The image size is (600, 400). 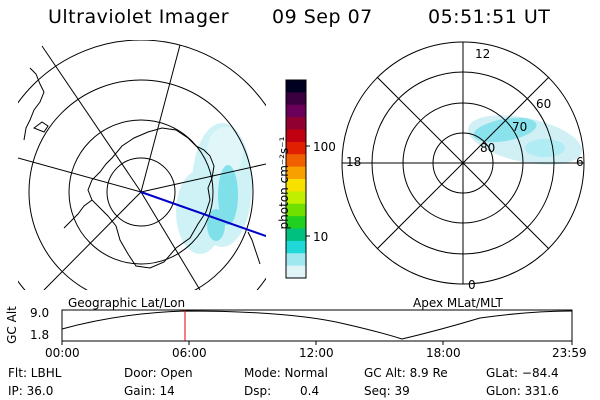 I want to click on colorbar-tick-100: 100, so click(x=324, y=147).